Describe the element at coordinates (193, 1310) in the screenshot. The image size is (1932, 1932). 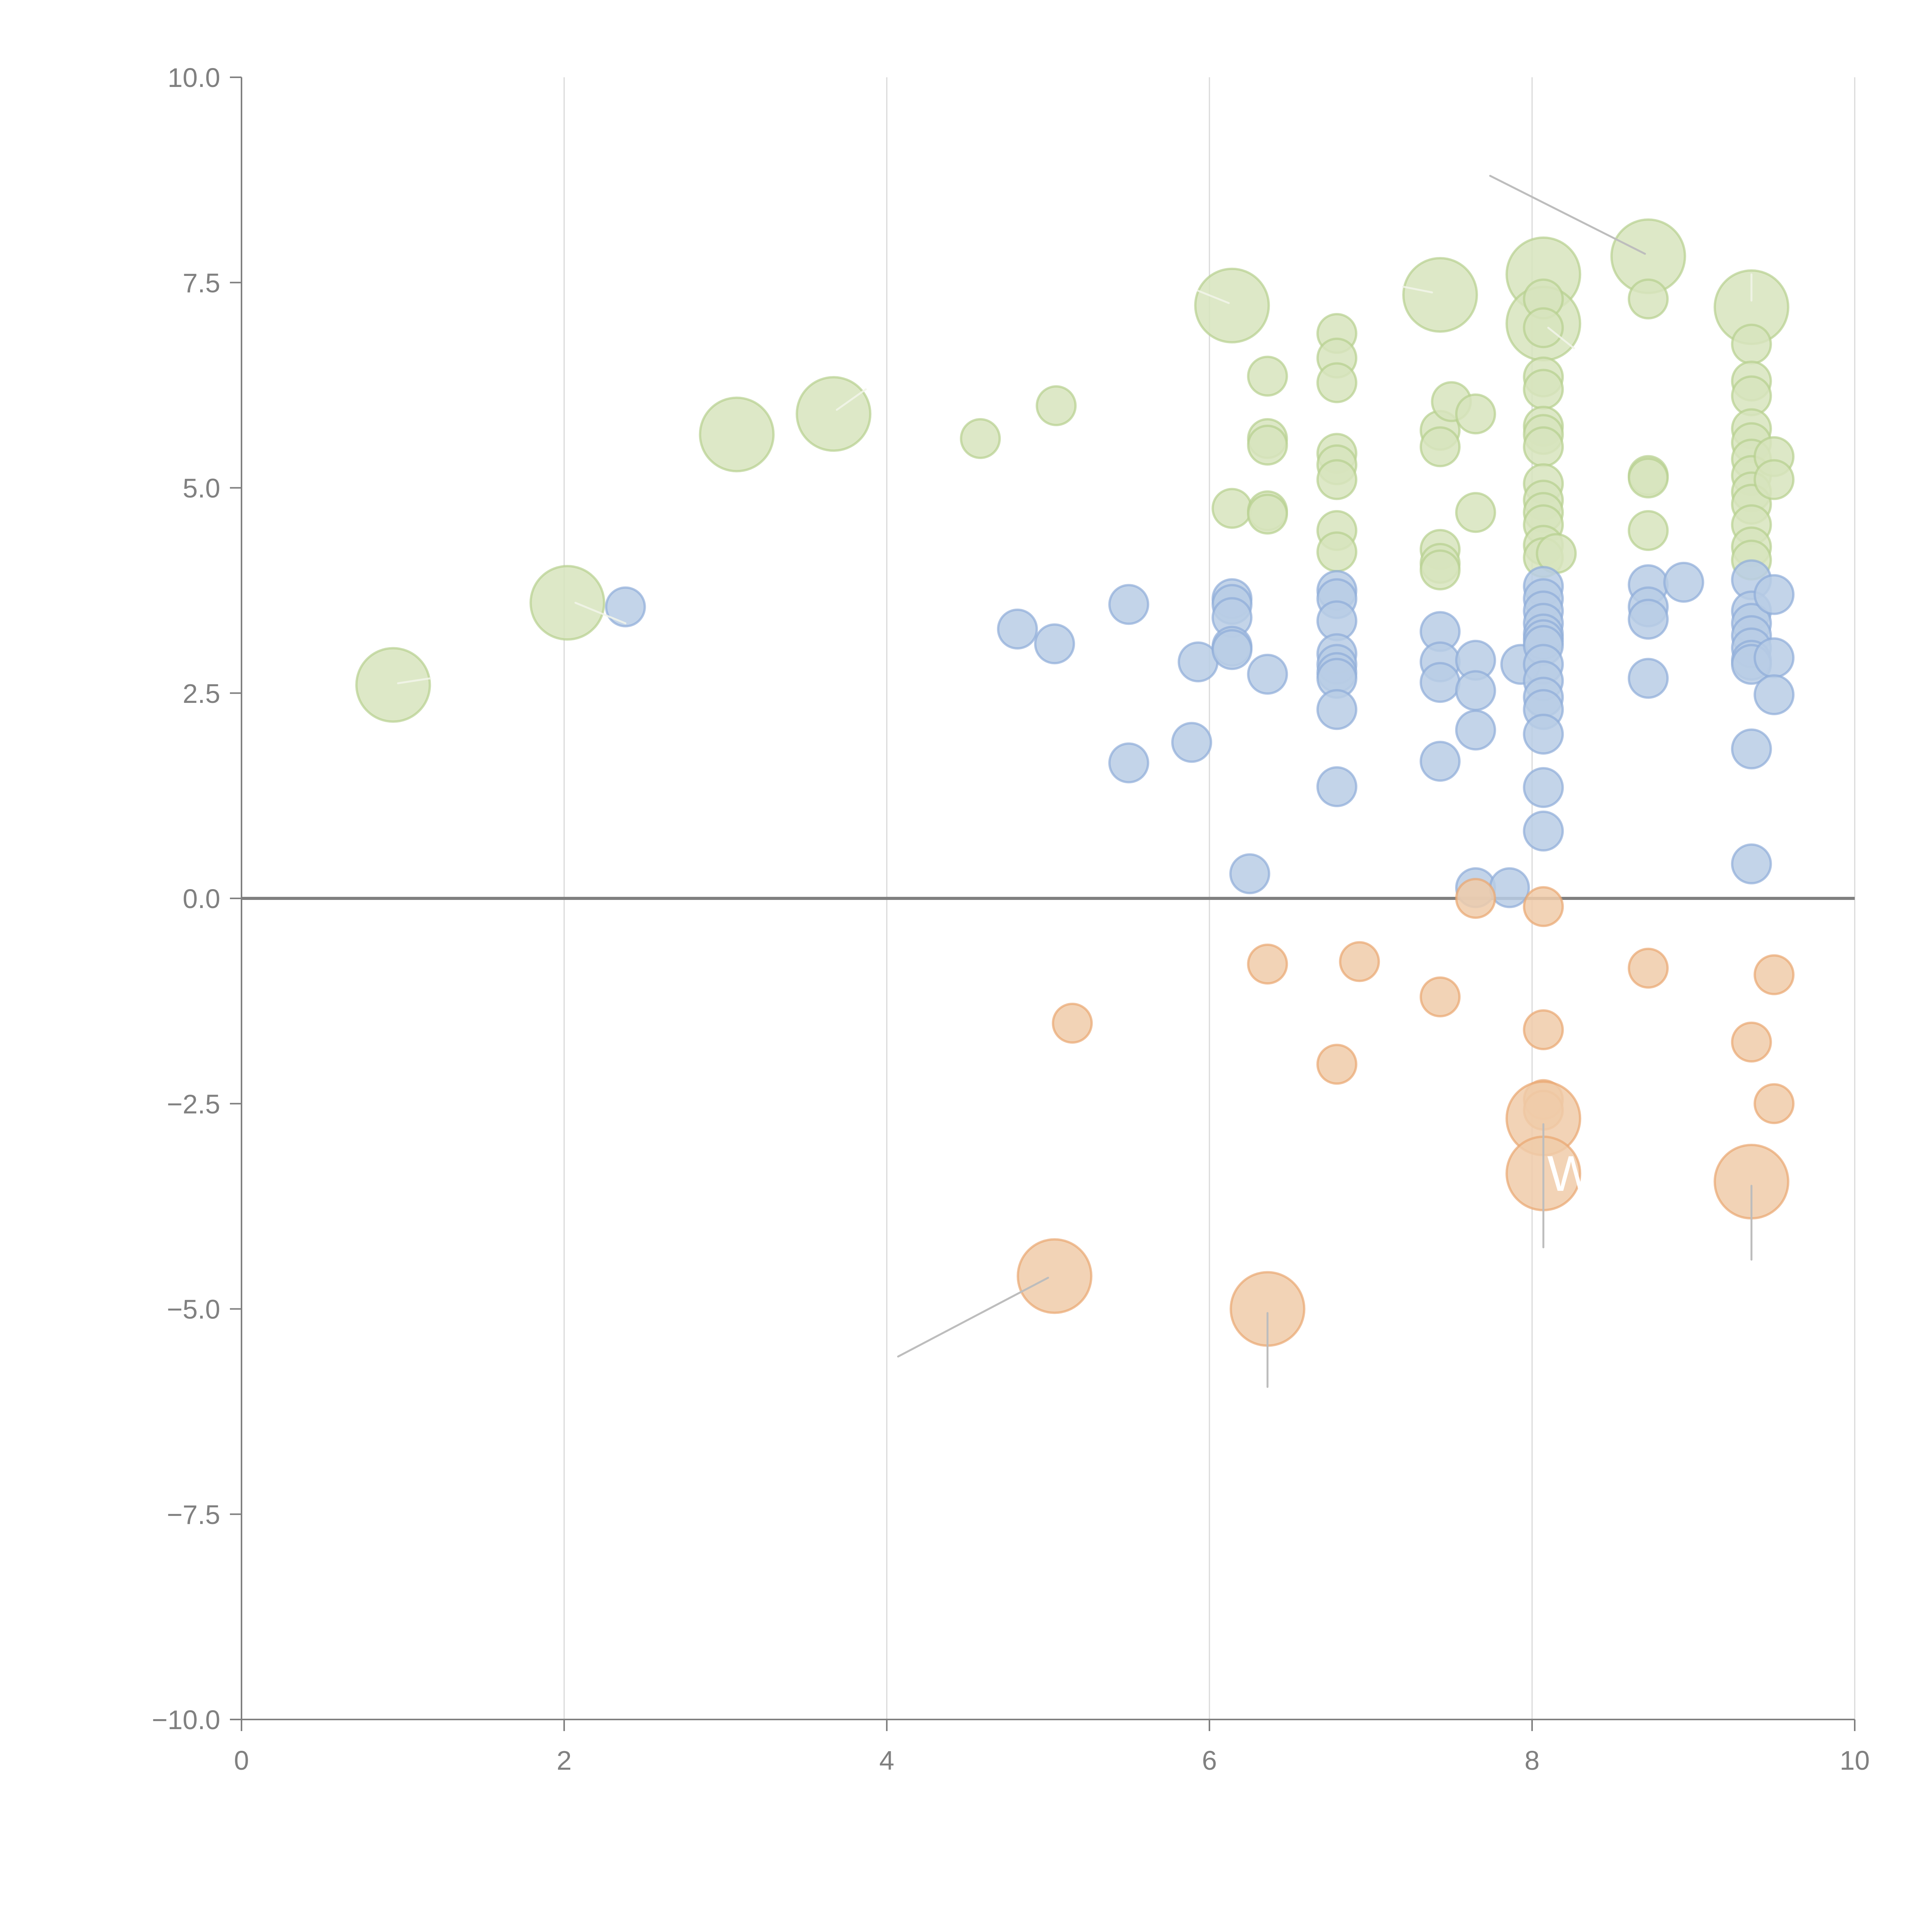
I see `y-tick-label: −5.0` at that location.